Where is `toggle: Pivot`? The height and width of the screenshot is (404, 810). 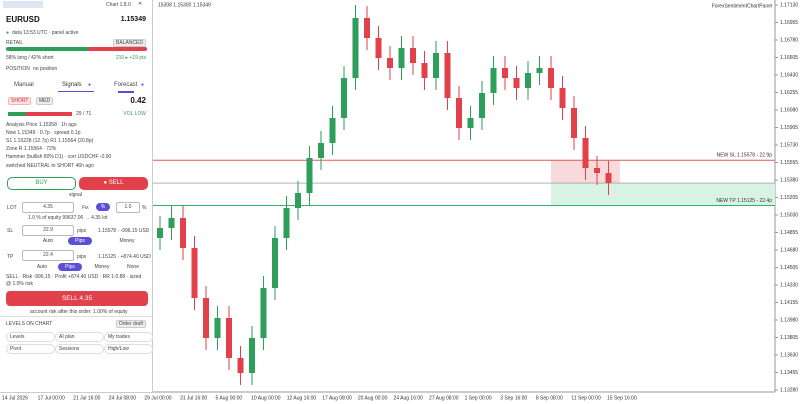 toggle: Pivot is located at coordinates (30, 349).